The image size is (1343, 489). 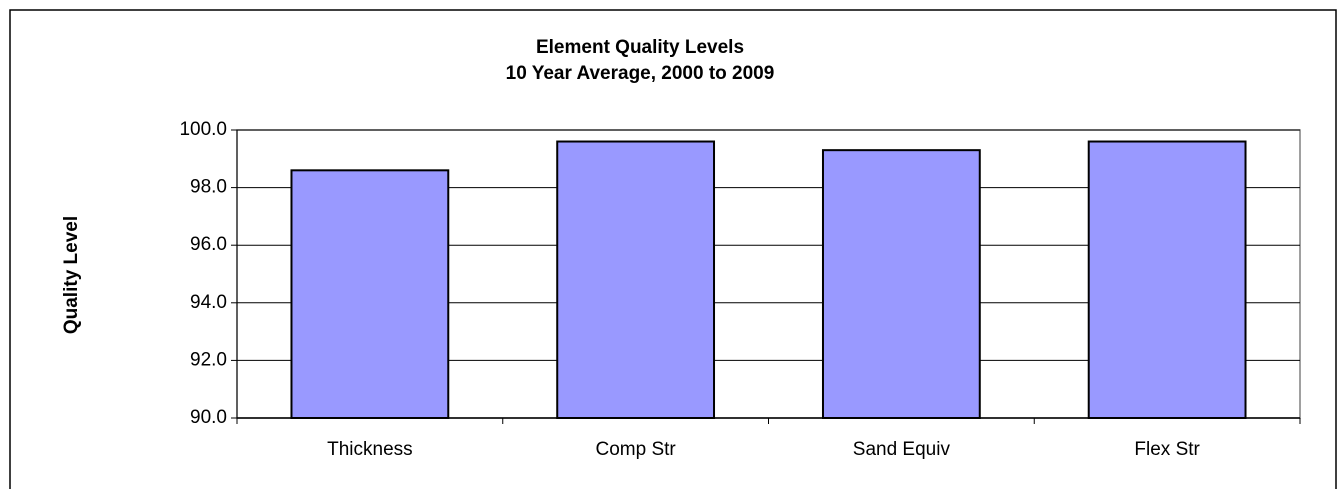 What do you see at coordinates (370, 449) in the screenshot?
I see `x-tick-label: Thickness` at bounding box center [370, 449].